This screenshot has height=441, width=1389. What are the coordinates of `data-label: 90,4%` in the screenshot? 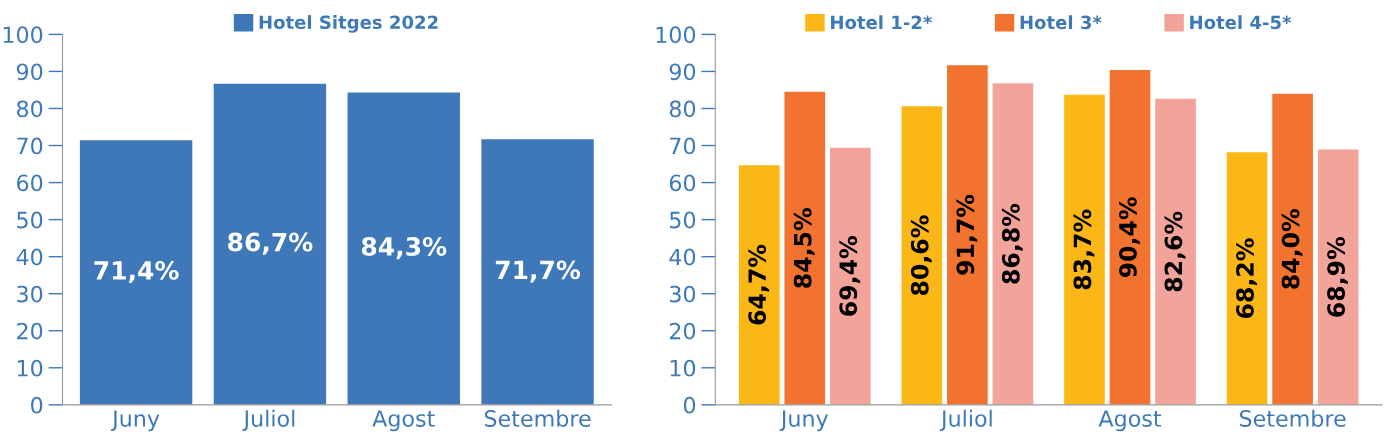 It's located at (1129, 237).